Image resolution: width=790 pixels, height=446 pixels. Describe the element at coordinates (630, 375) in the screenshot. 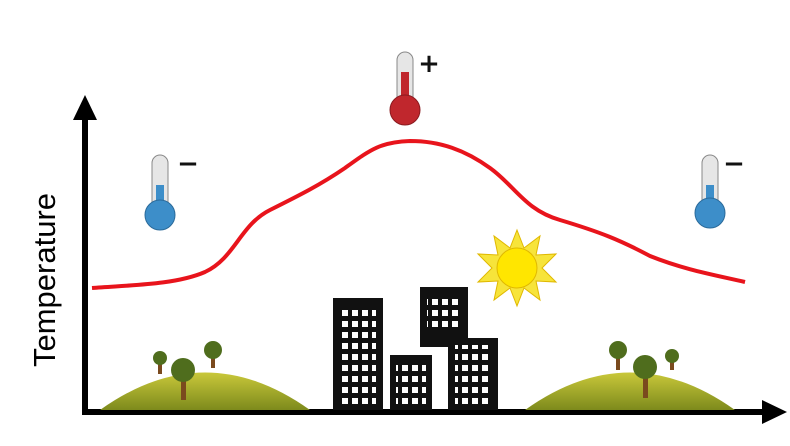

I see `right-hill` at that location.